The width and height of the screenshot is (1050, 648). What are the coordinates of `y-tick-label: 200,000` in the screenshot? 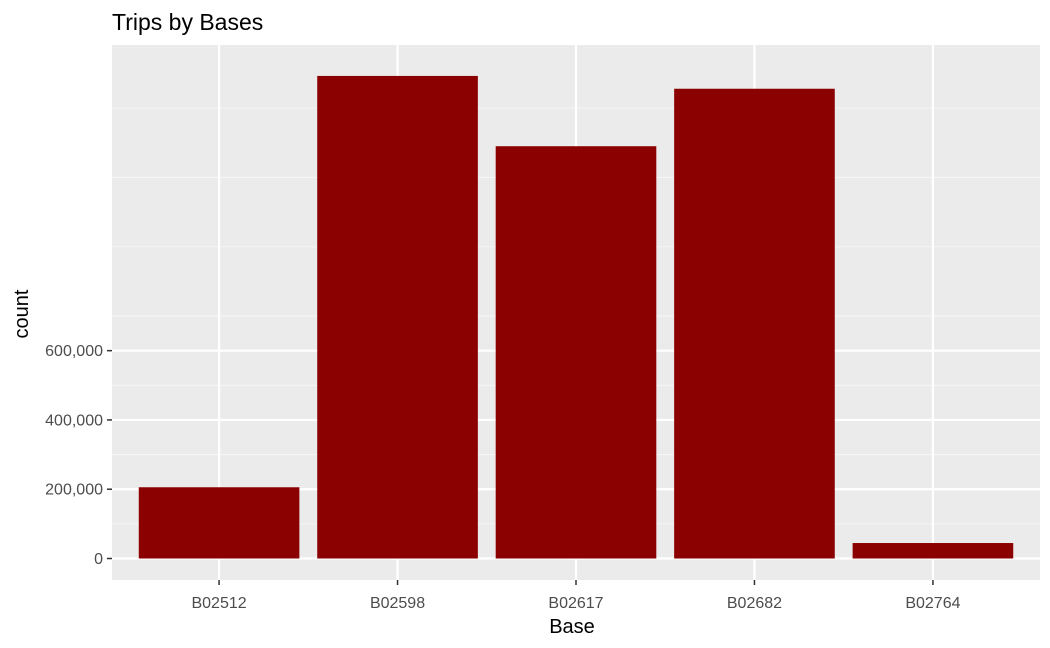 It's located at (74, 490).